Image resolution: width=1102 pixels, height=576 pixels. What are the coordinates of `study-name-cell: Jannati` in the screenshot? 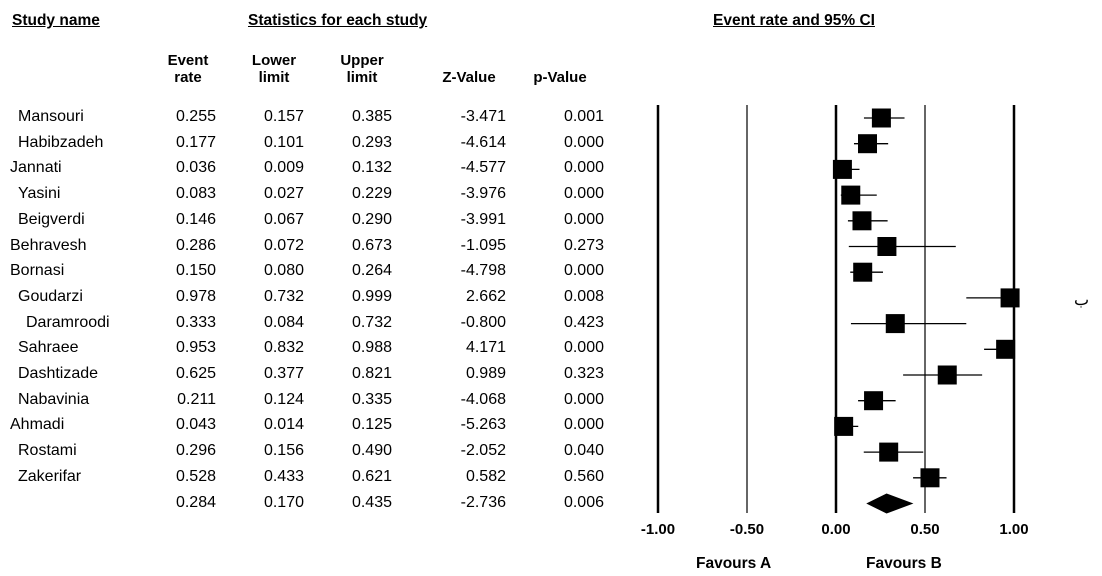 It's located at (36, 168).